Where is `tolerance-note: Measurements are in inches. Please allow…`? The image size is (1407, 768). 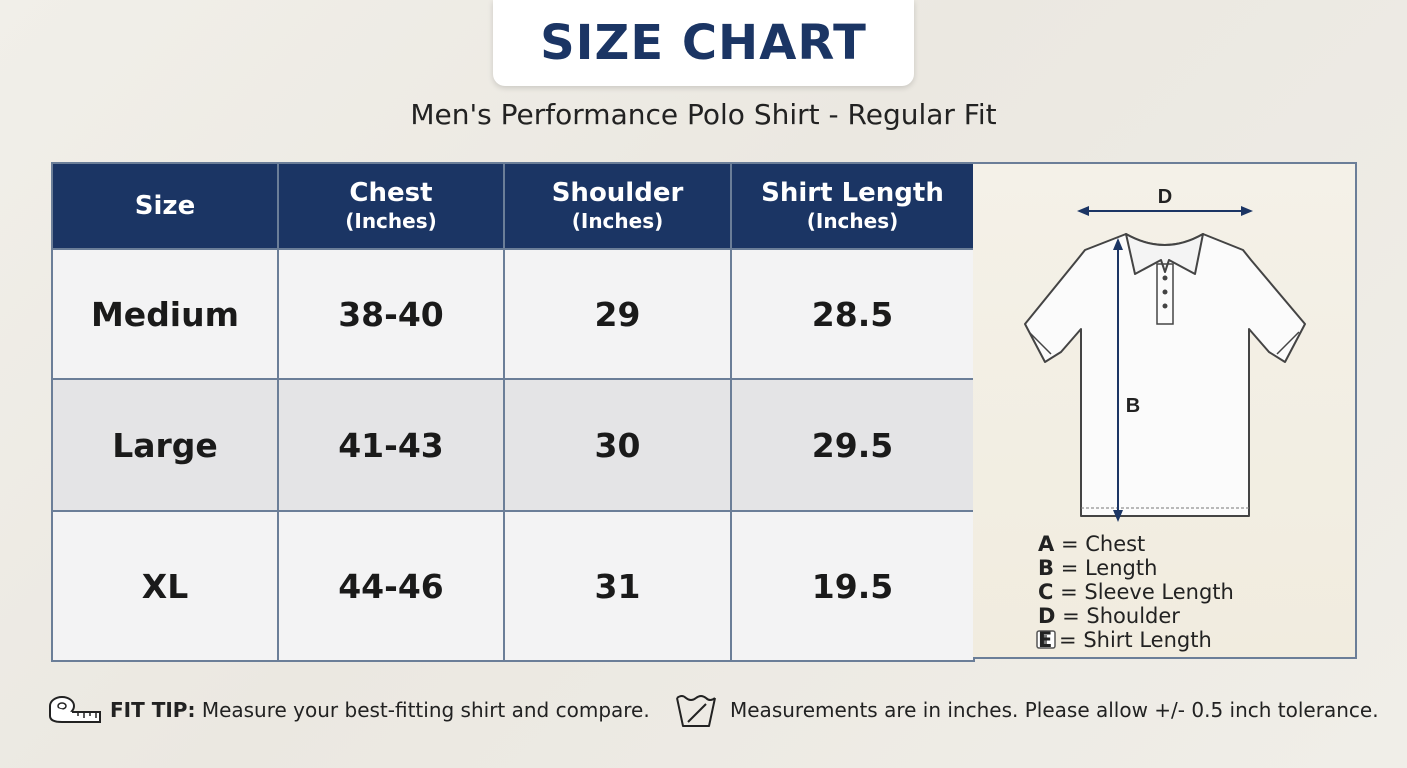
tolerance-note: Measurements are in inches. Please allow… is located at coordinates (1026, 710).